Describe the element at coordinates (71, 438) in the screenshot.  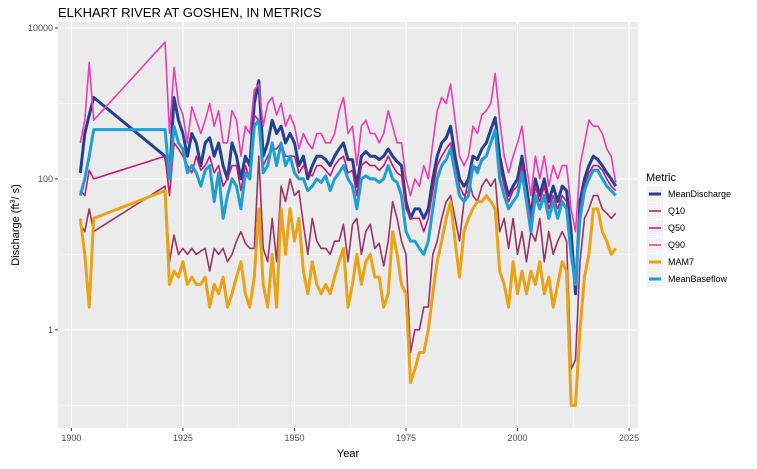
I see `x-tick-label: 1900` at that location.